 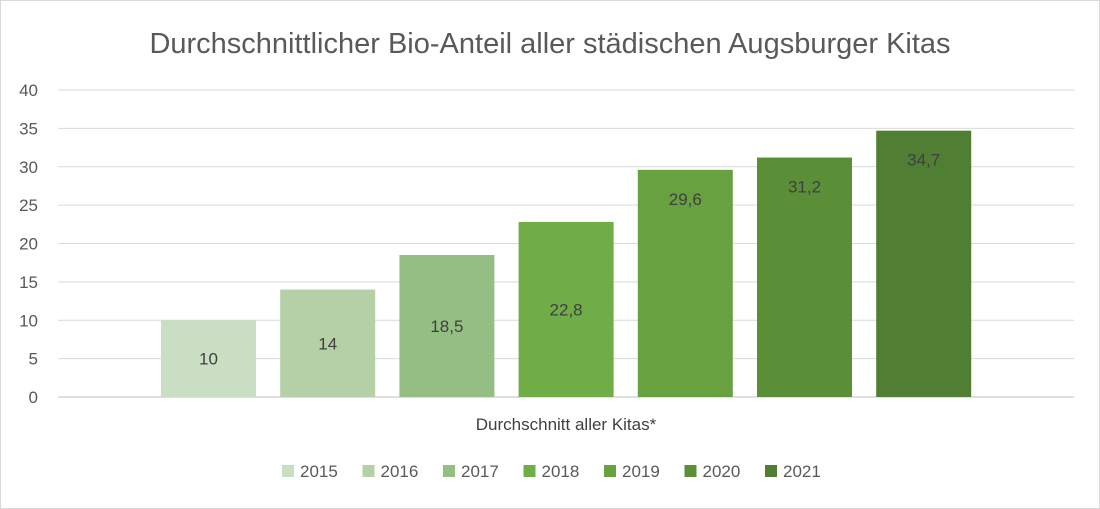 I want to click on legend-label-2019: 2019, so click(x=641, y=471).